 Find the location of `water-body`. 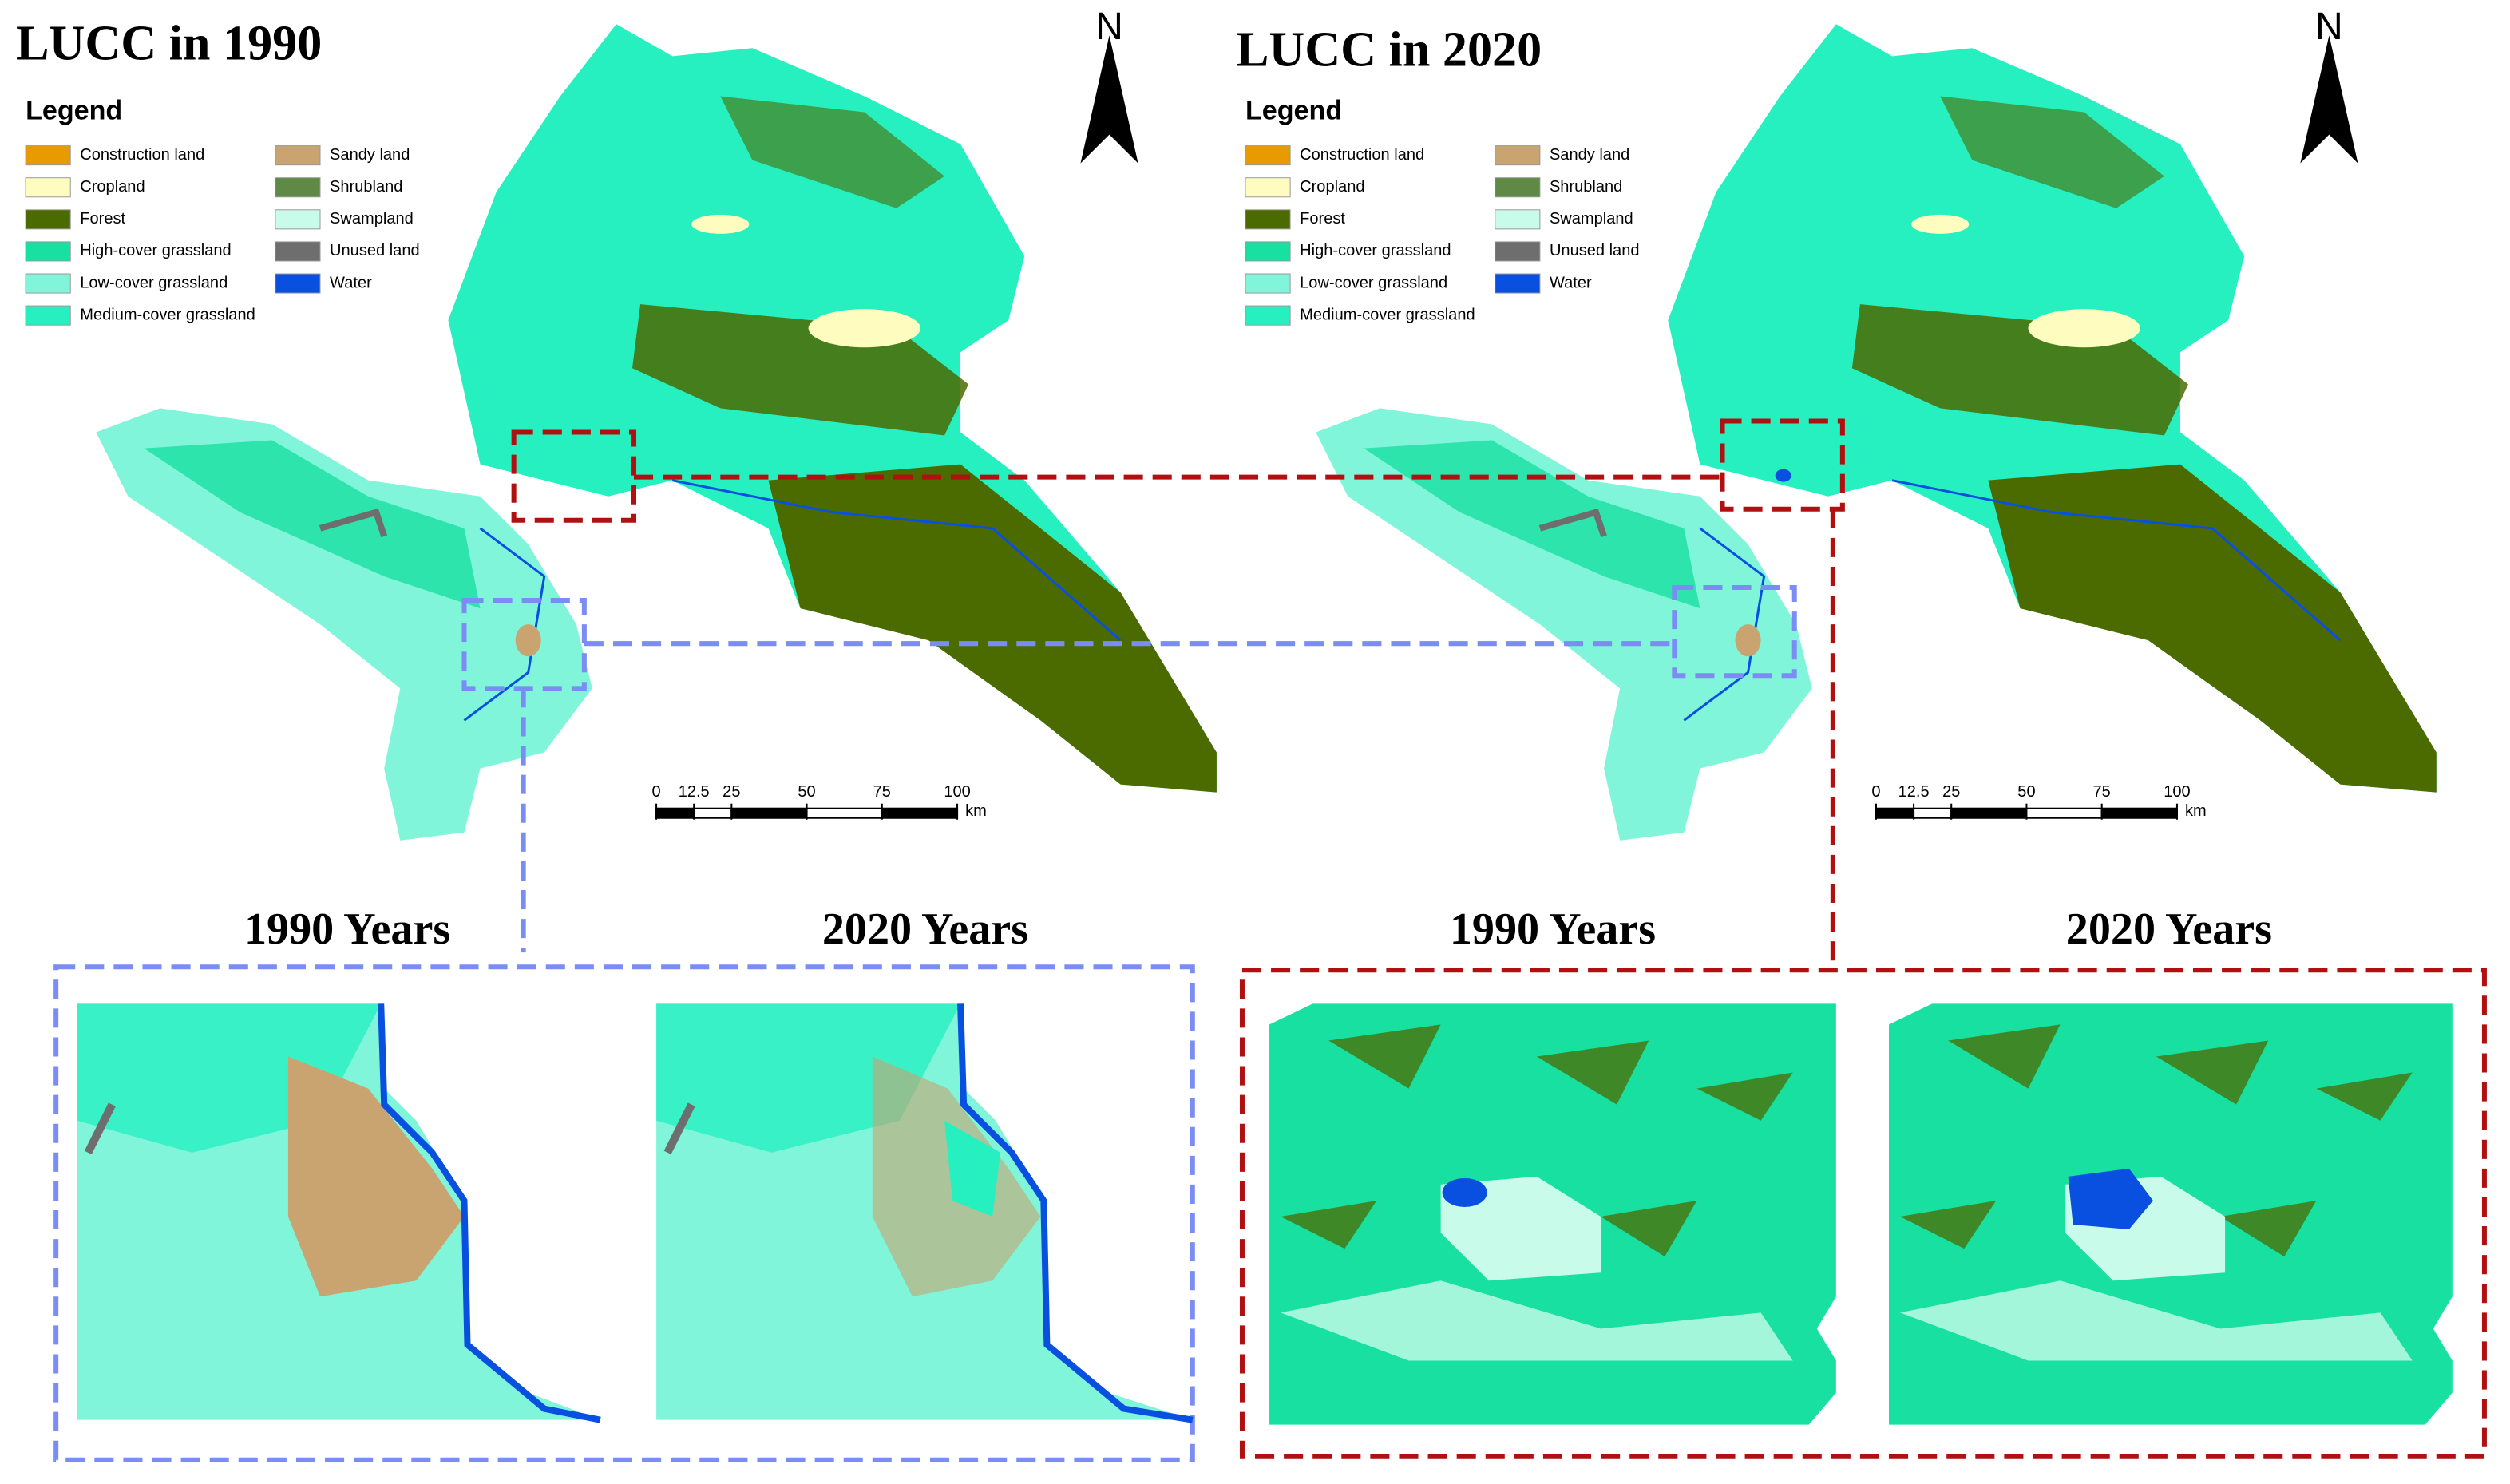

water-body is located at coordinates (1783, 476).